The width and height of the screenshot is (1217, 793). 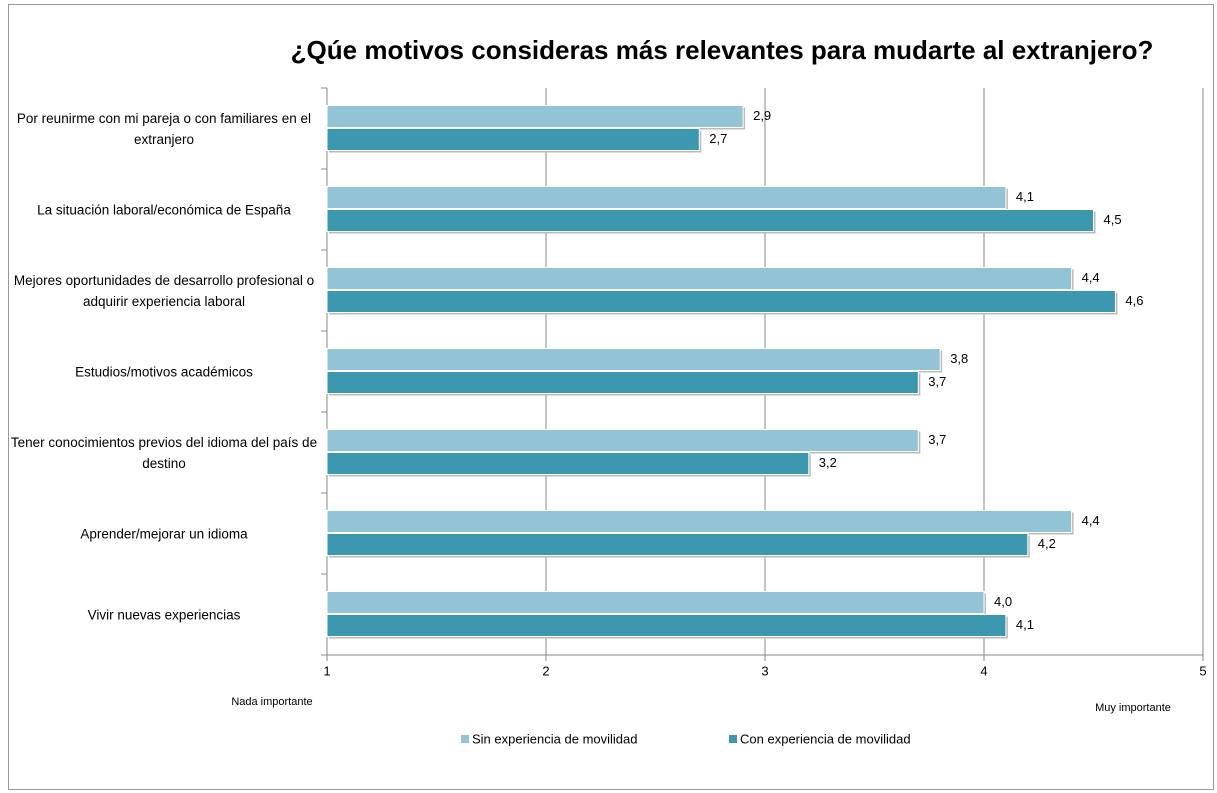 I want to click on x-tick-label: 3, so click(x=764, y=670).